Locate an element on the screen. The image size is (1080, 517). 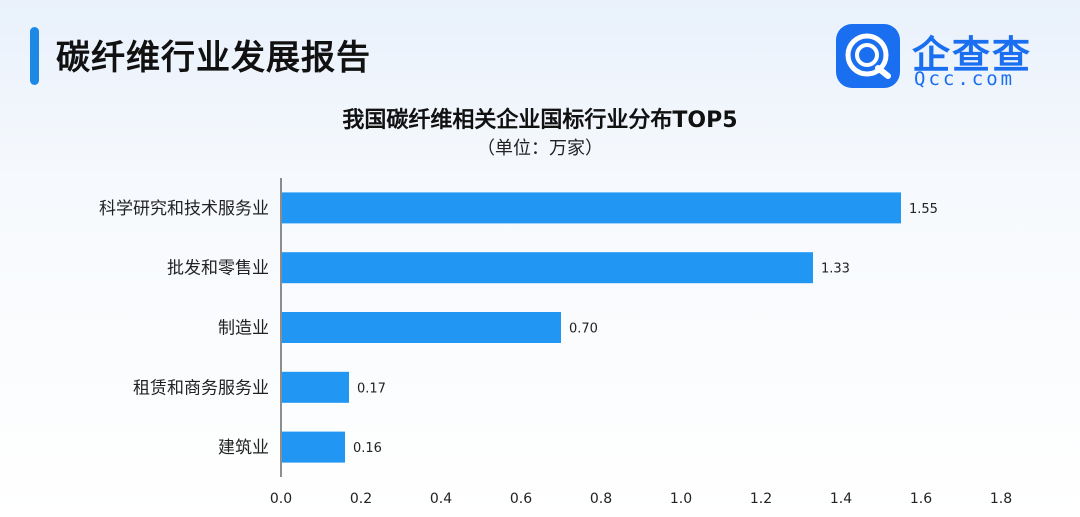
category-label: 制造业 is located at coordinates (243, 329).